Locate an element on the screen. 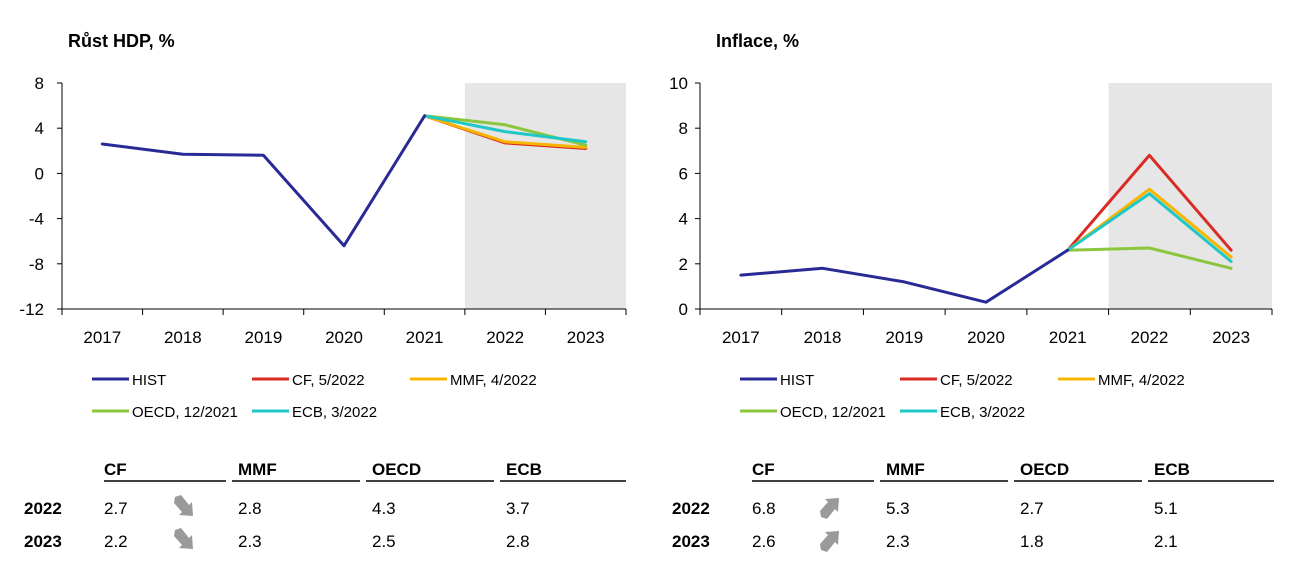  table-cell: 5.3 is located at coordinates (898, 508).